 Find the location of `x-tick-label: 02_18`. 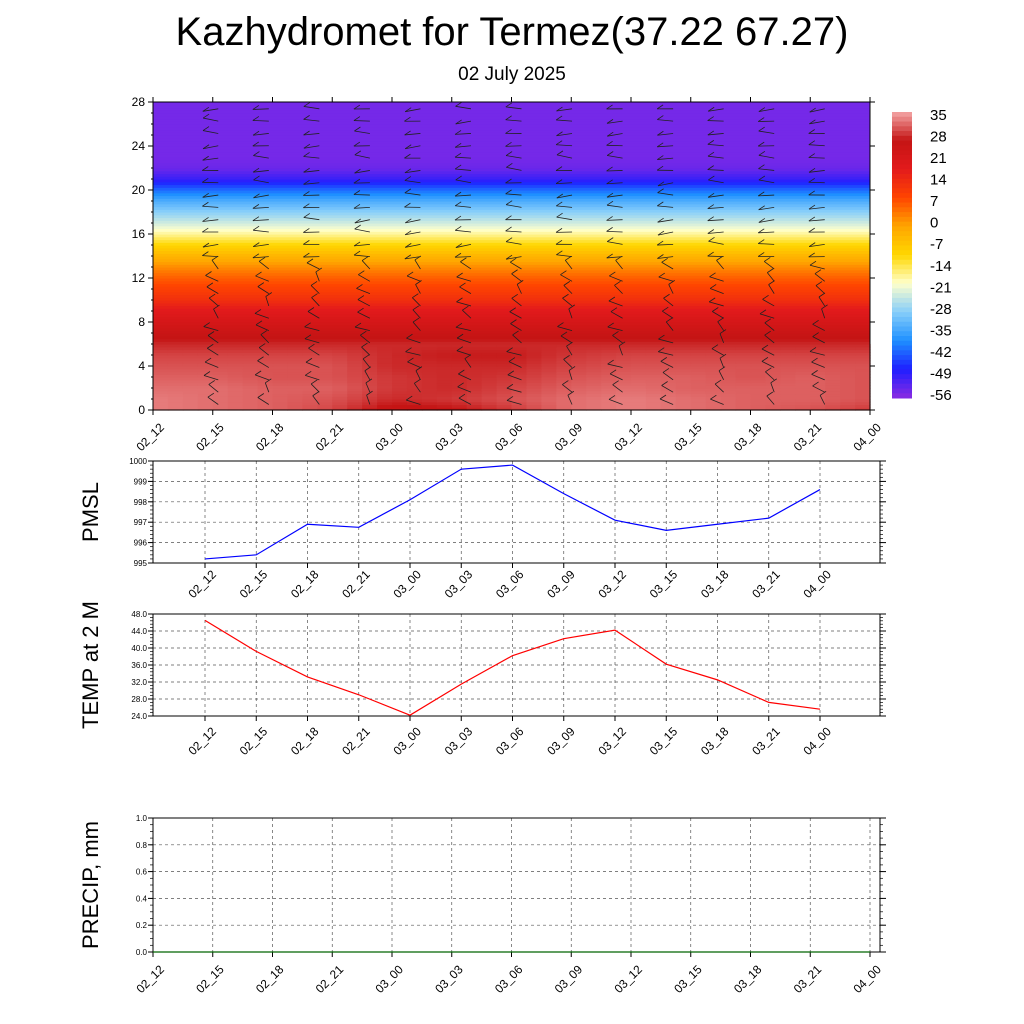

x-tick-label: 02_18 is located at coordinates (270, 979).